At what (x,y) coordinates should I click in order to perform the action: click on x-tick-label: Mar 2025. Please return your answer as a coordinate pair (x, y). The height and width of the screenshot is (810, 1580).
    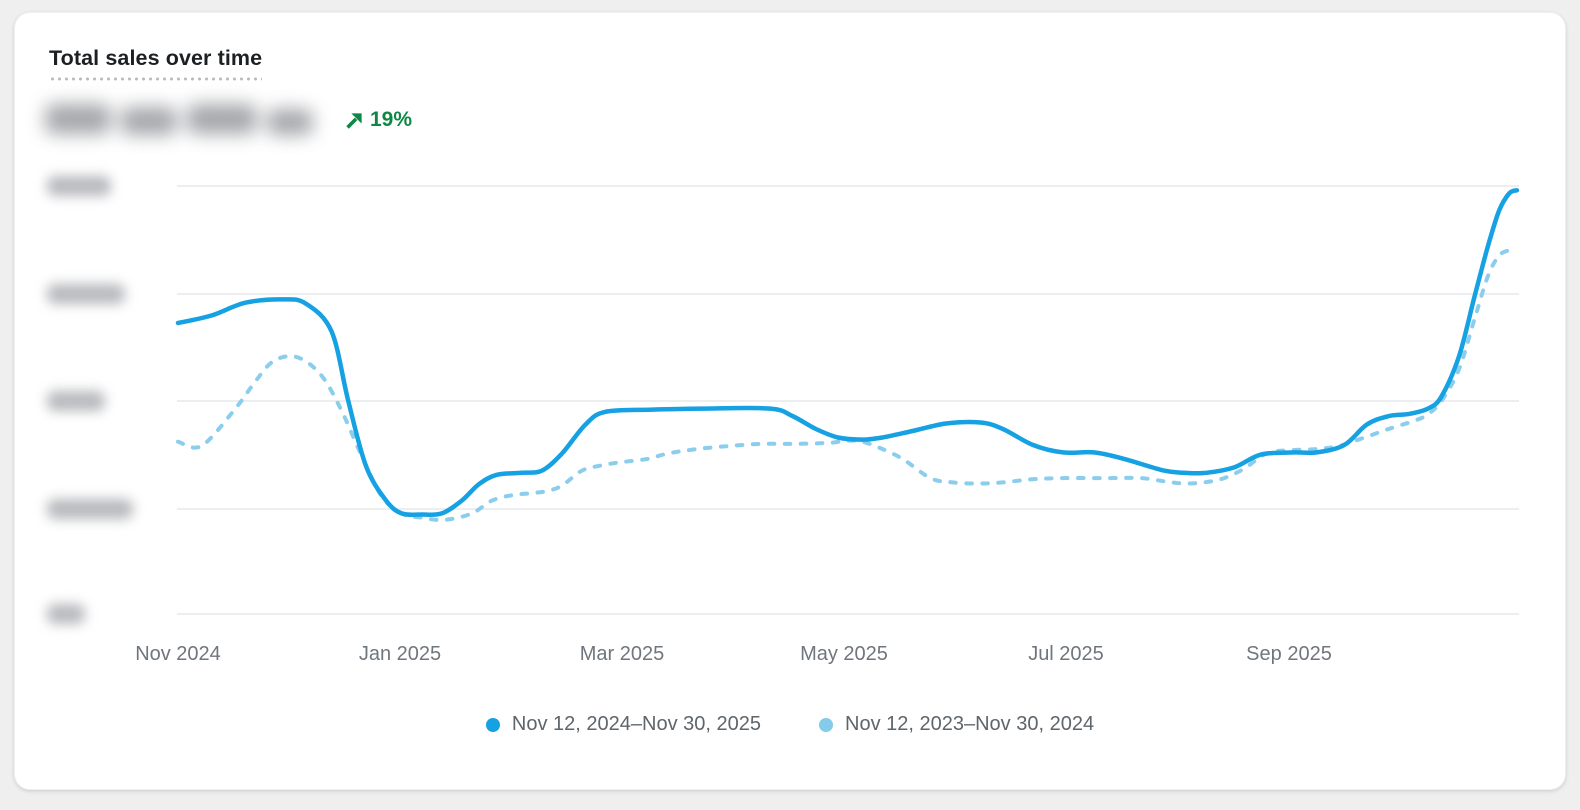
    Looking at the image, I should click on (622, 654).